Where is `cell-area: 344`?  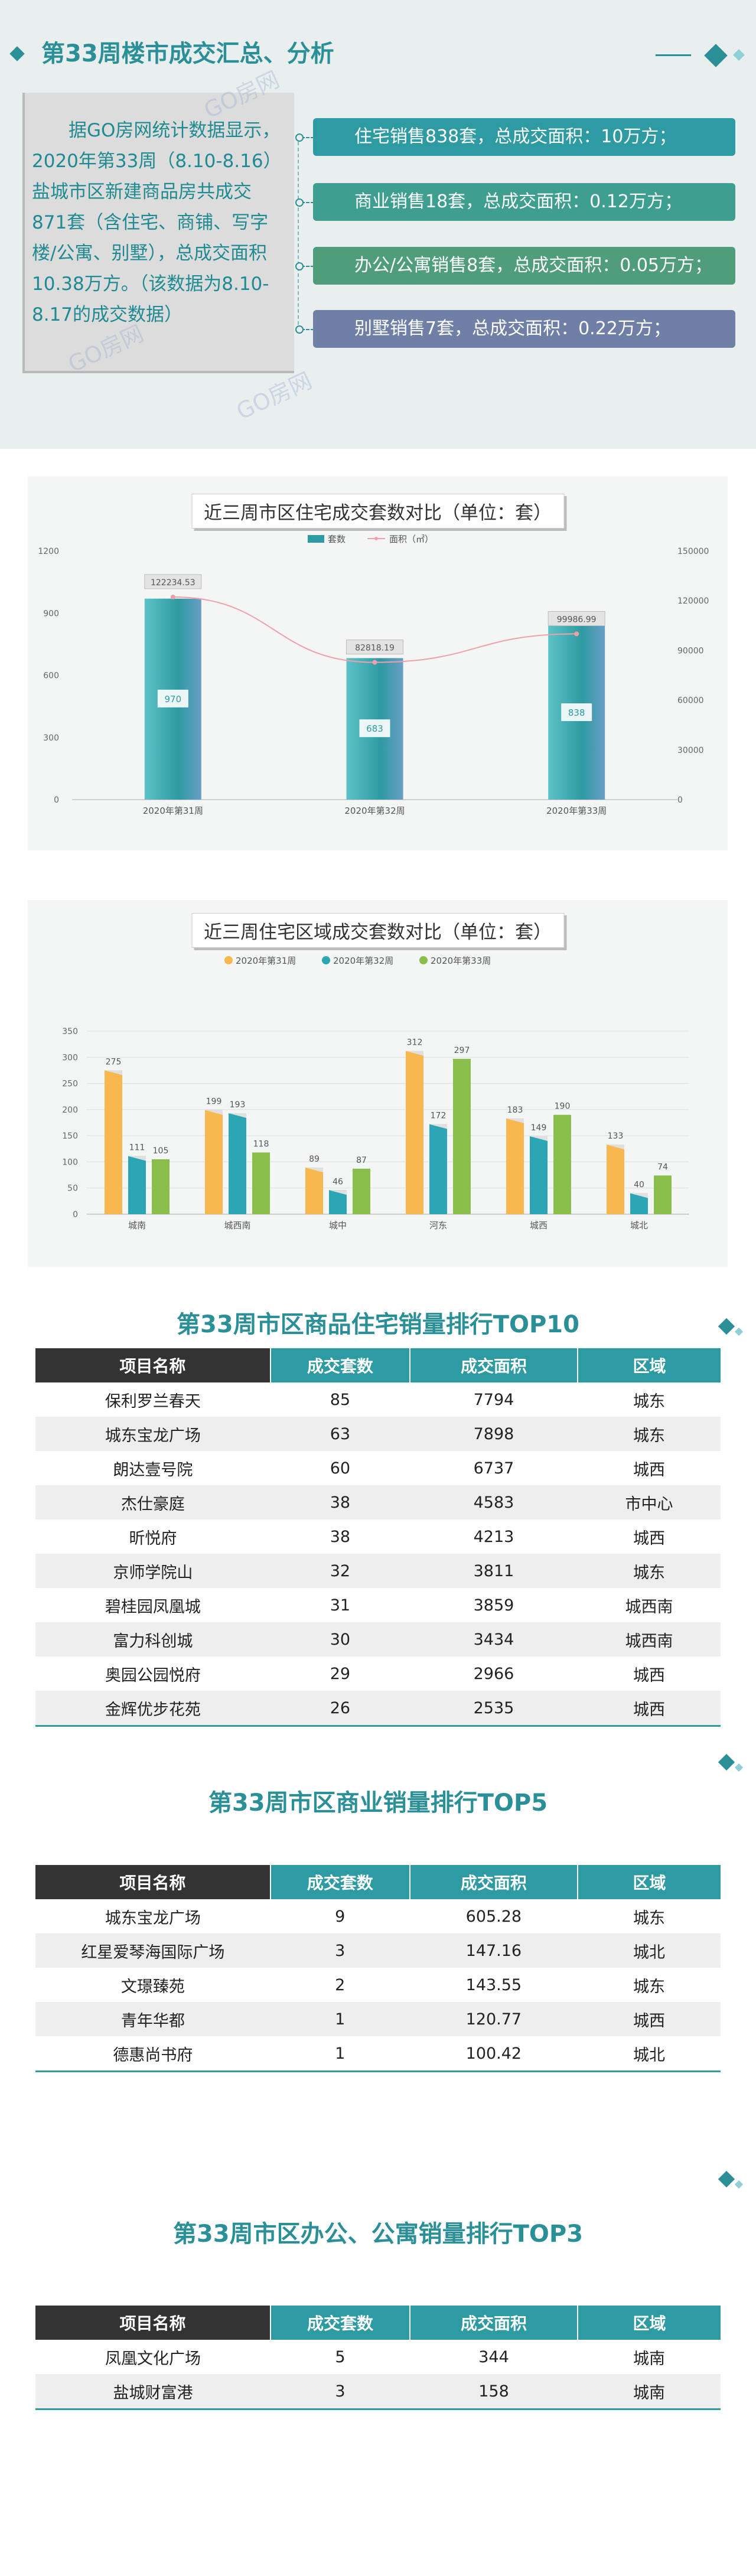
cell-area: 344 is located at coordinates (494, 2357).